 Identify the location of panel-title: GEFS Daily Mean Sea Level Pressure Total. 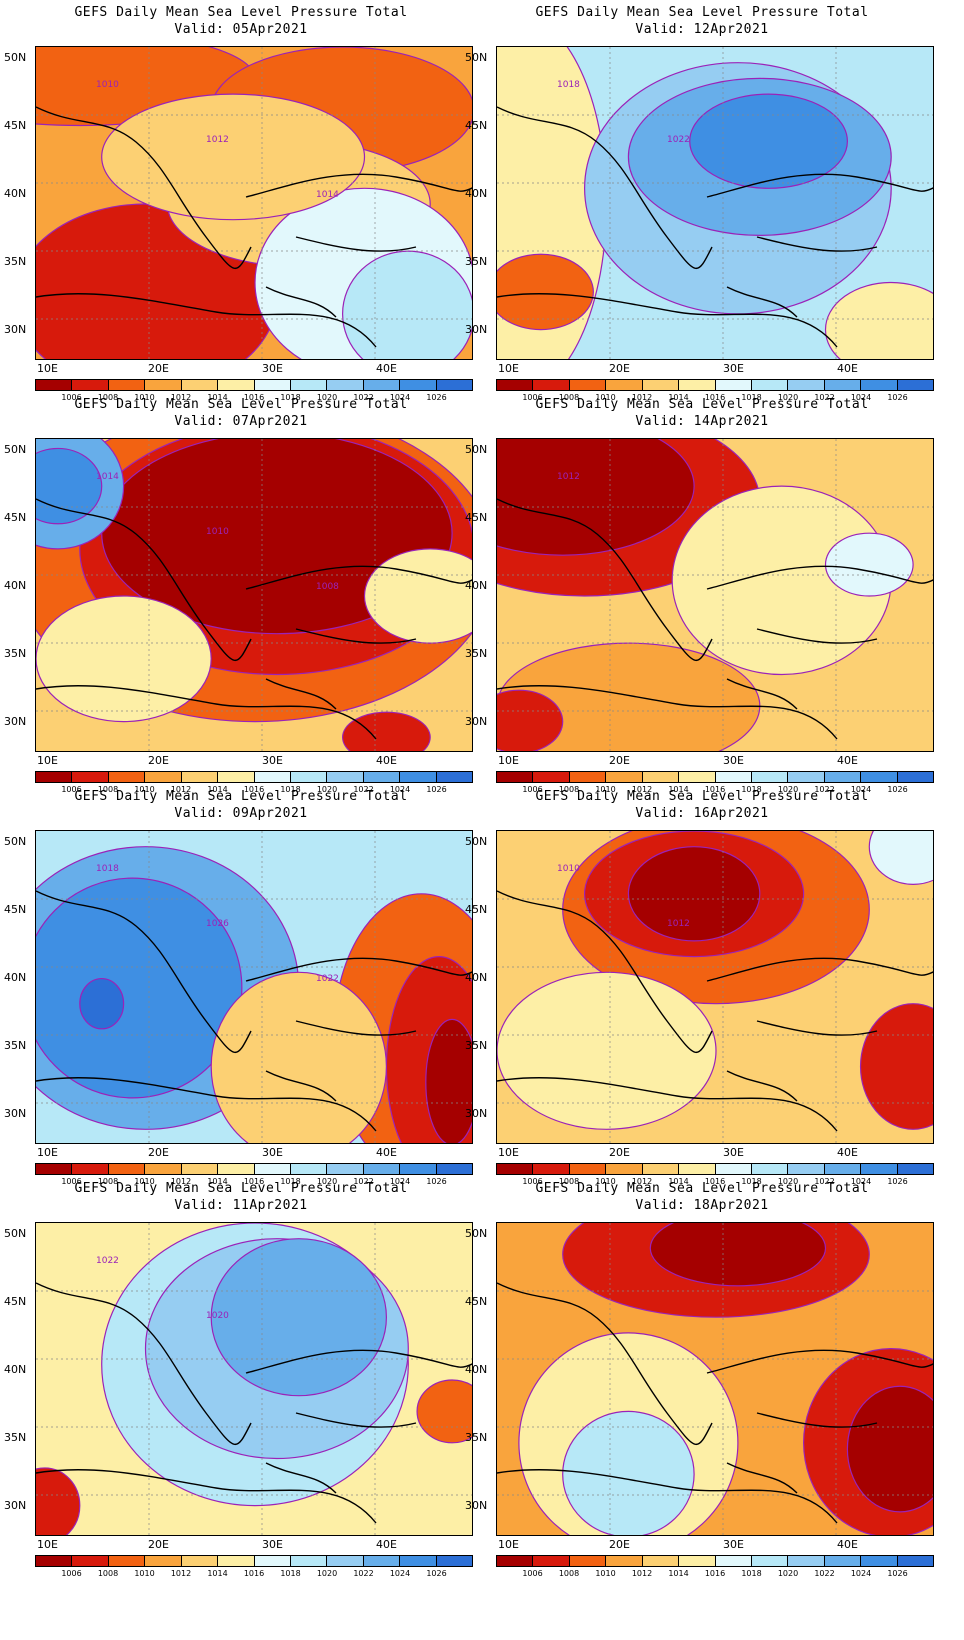
(702, 404).